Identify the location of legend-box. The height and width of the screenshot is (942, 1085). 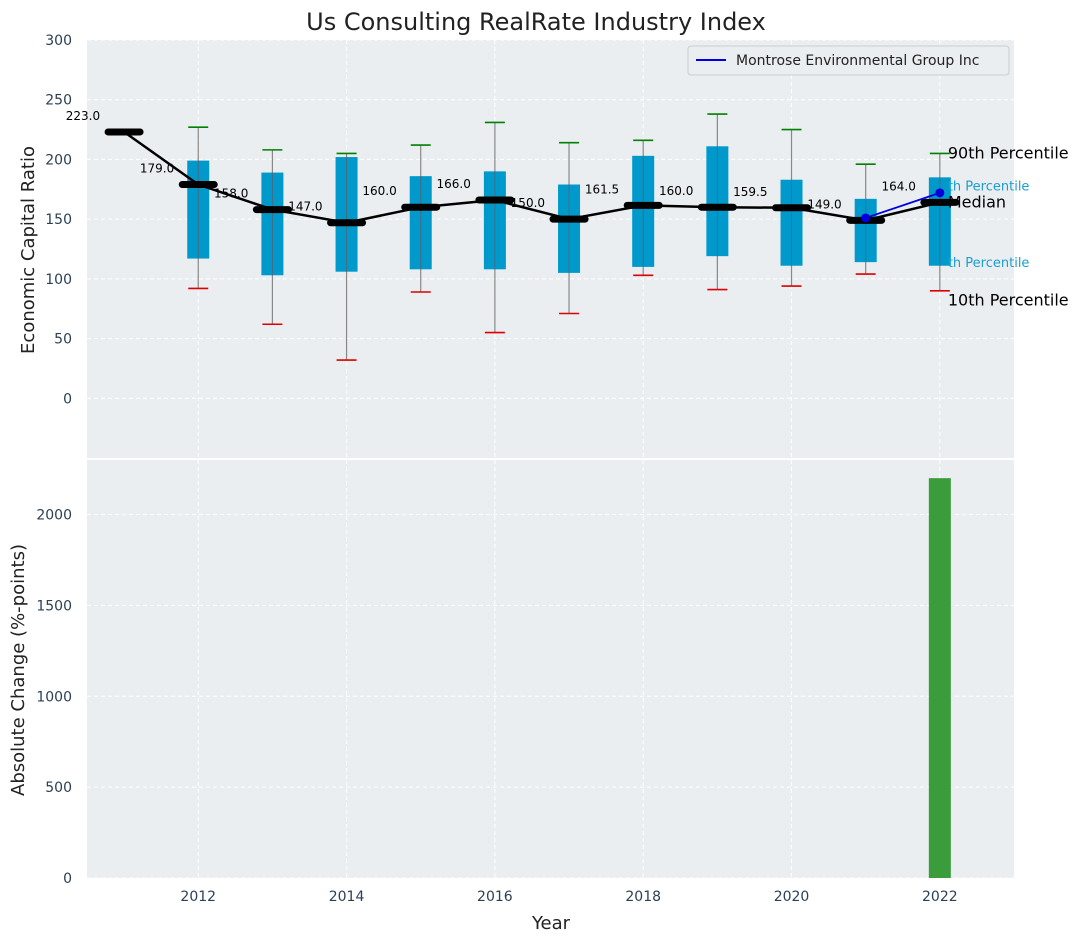
(848, 60).